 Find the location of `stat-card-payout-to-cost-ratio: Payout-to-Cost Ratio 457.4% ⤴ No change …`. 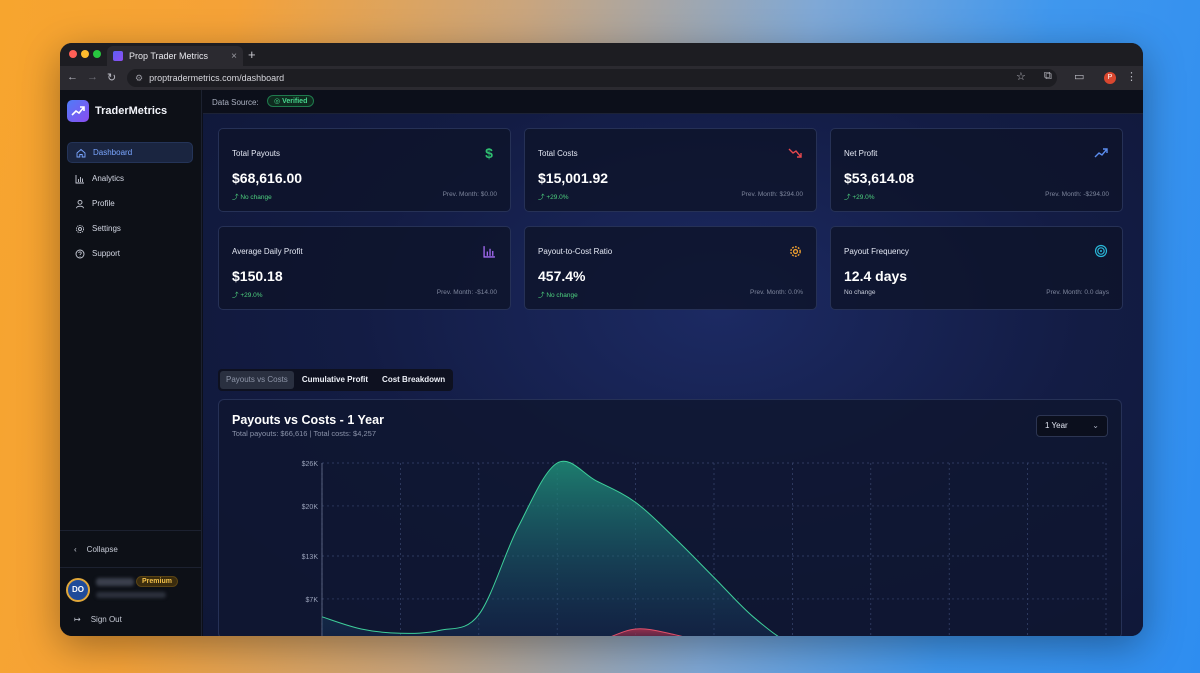

stat-card-payout-to-cost-ratio: Payout-to-Cost Ratio 457.4% ⤴ No change … is located at coordinates (670, 268).